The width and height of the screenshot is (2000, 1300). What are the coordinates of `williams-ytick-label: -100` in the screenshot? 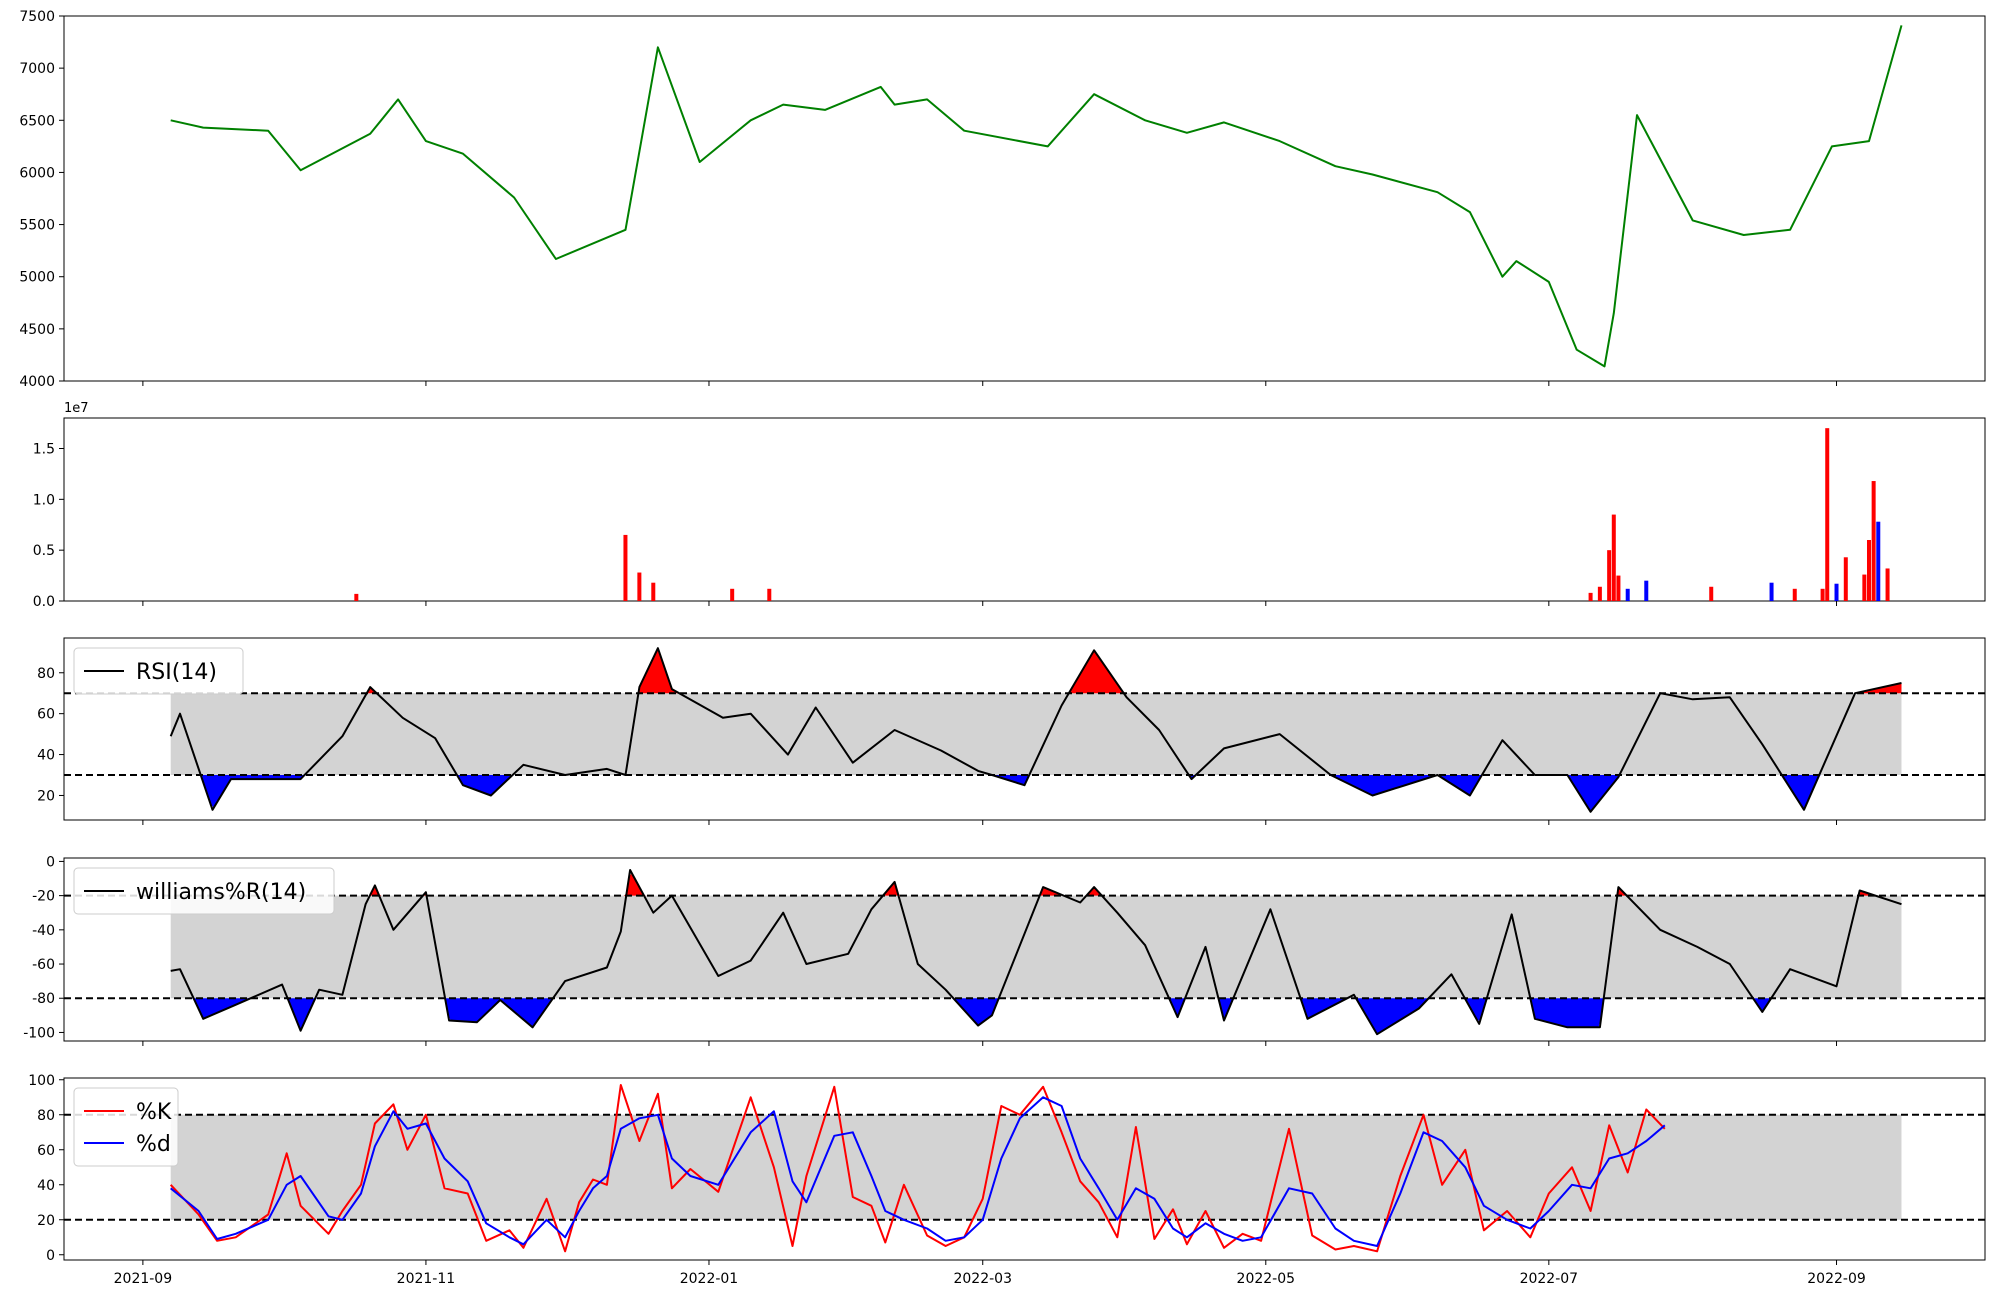 It's located at (39, 1033).